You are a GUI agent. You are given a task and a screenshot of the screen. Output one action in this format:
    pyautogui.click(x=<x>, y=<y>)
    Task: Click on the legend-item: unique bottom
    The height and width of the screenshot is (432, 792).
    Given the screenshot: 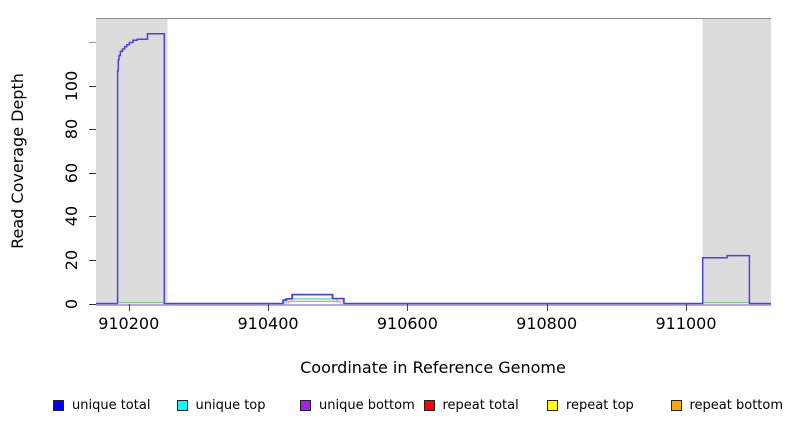 What is the action you would take?
    pyautogui.click(x=362, y=405)
    